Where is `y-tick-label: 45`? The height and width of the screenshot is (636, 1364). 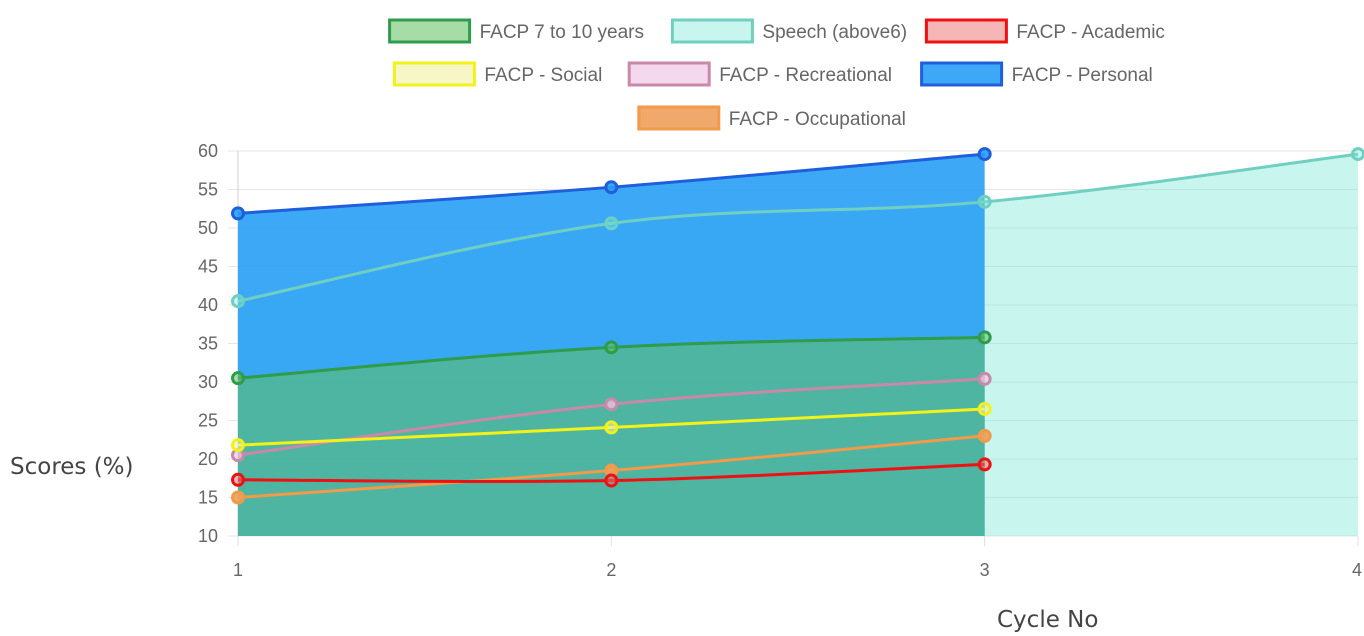 y-tick-label: 45 is located at coordinates (208, 267).